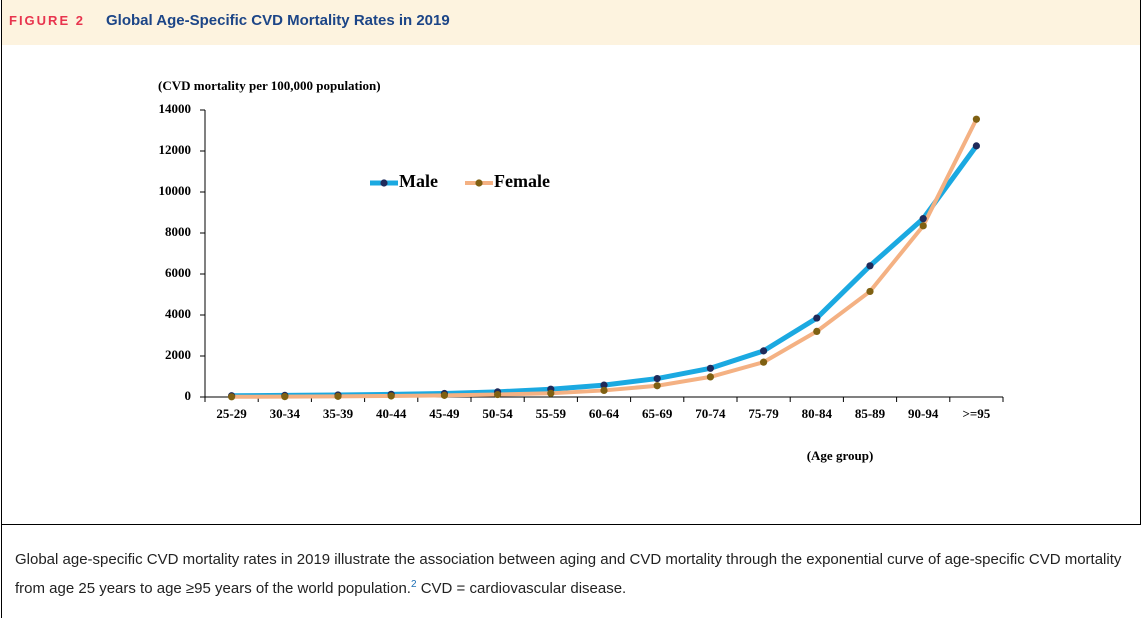 This screenshot has height=618, width=1142. Describe the element at coordinates (47, 20) in the screenshot. I see `figure-label: FIGURE 2` at that location.